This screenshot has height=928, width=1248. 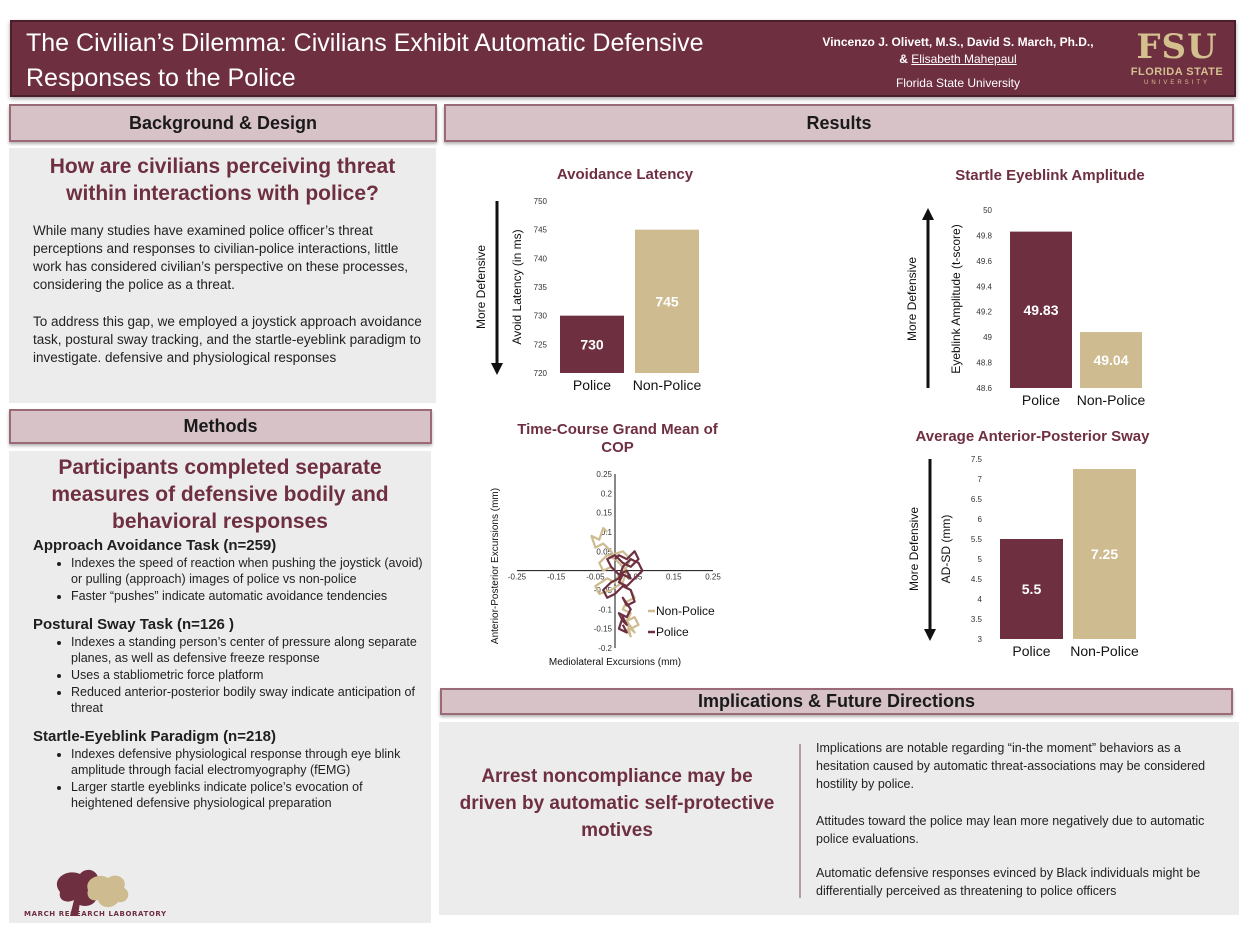 I want to click on y-tick-label: 750, so click(x=541, y=201).